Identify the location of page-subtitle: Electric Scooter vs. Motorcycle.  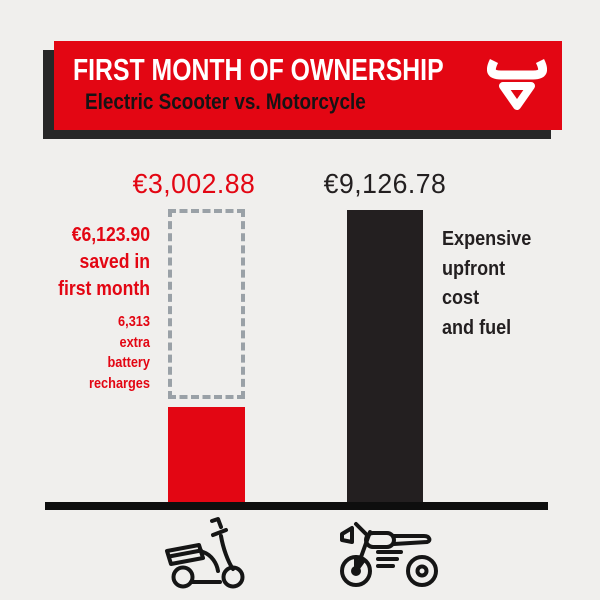
(225, 101).